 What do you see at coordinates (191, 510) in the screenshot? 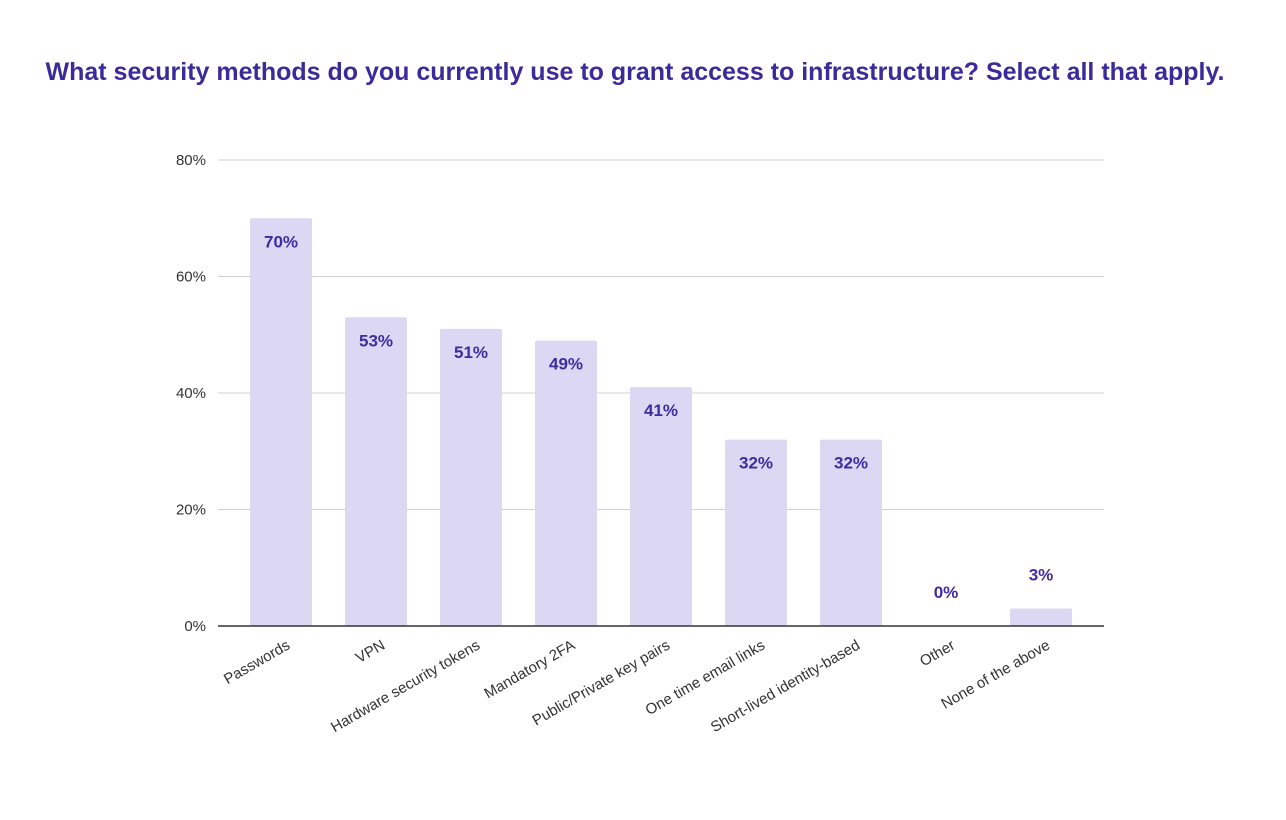
I see `y-tick-label: 20%` at bounding box center [191, 510].